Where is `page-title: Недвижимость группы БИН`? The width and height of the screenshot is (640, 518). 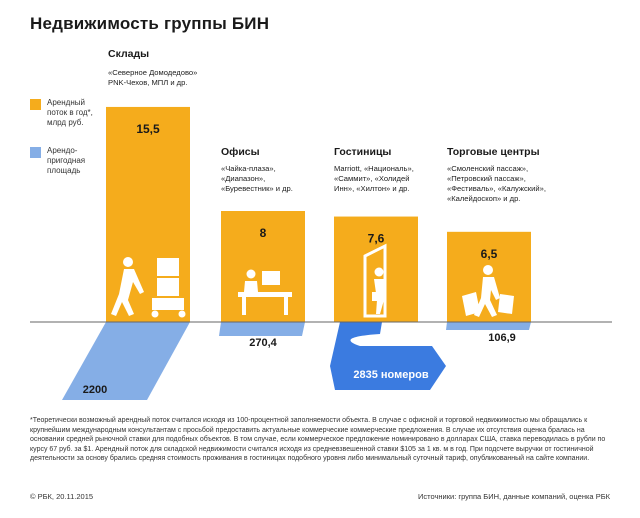
page-title: Недвижимость группы БИН is located at coordinates (150, 23).